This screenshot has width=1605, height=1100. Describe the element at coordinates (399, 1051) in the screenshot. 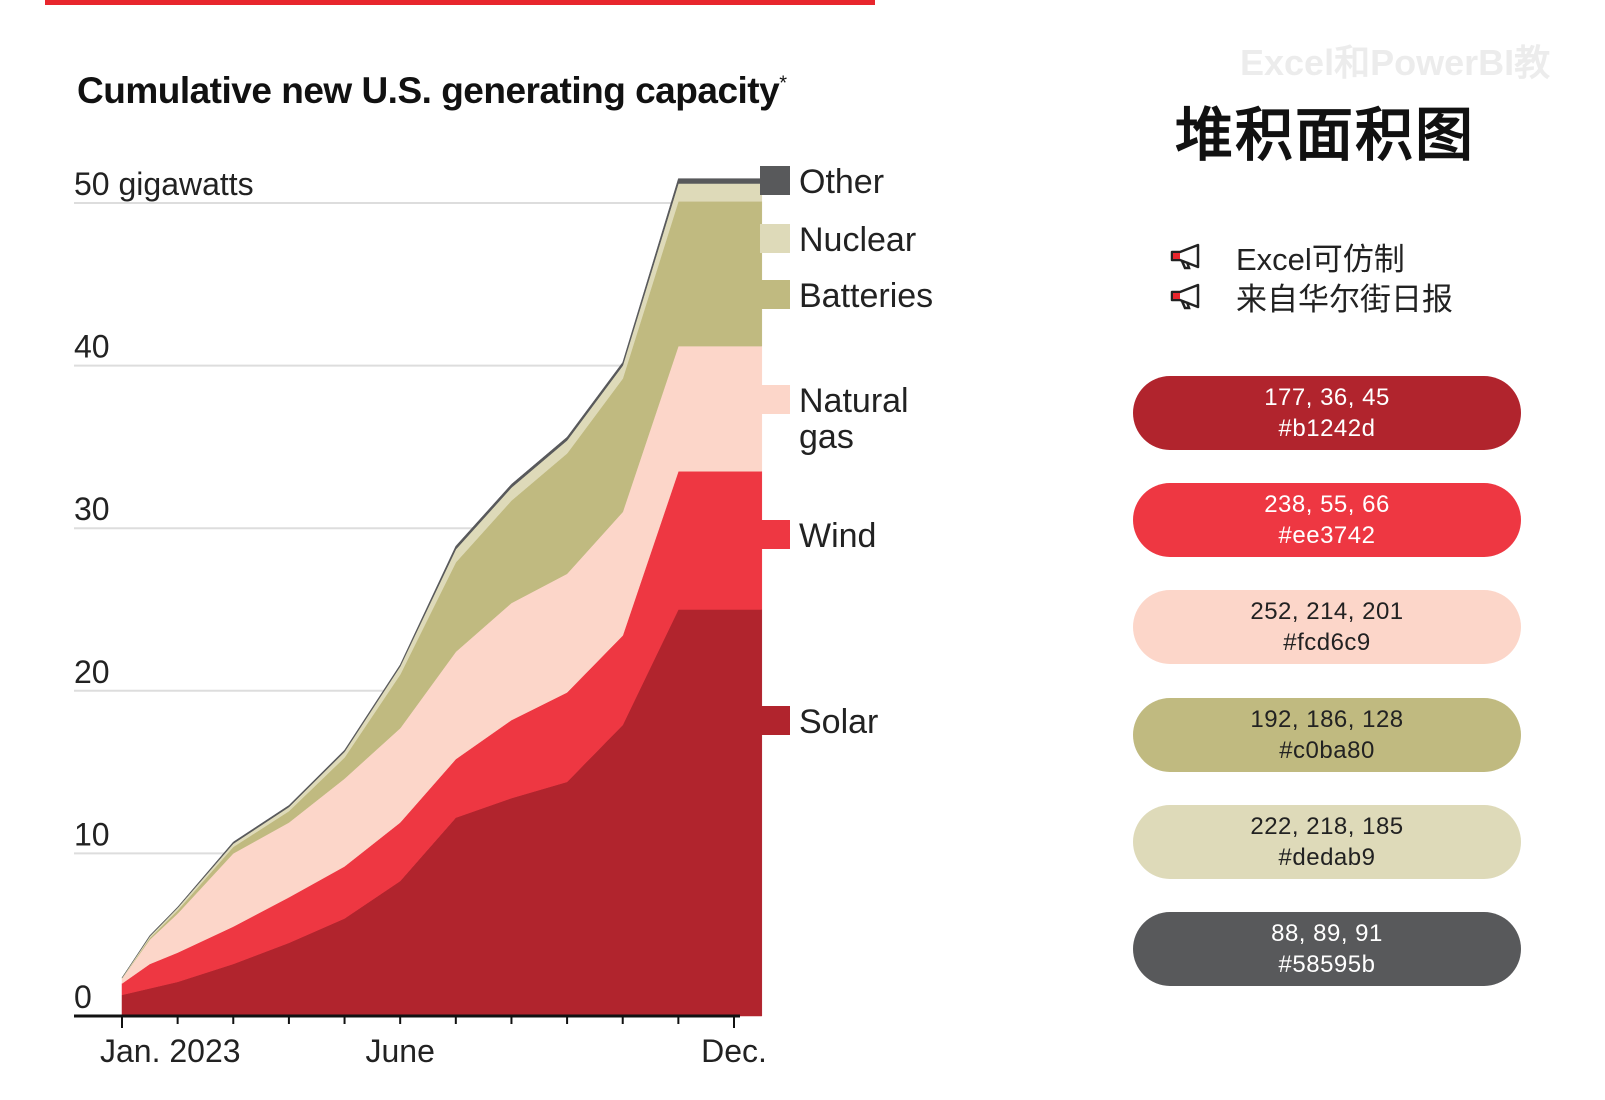

I see `x-tick-label: June` at that location.